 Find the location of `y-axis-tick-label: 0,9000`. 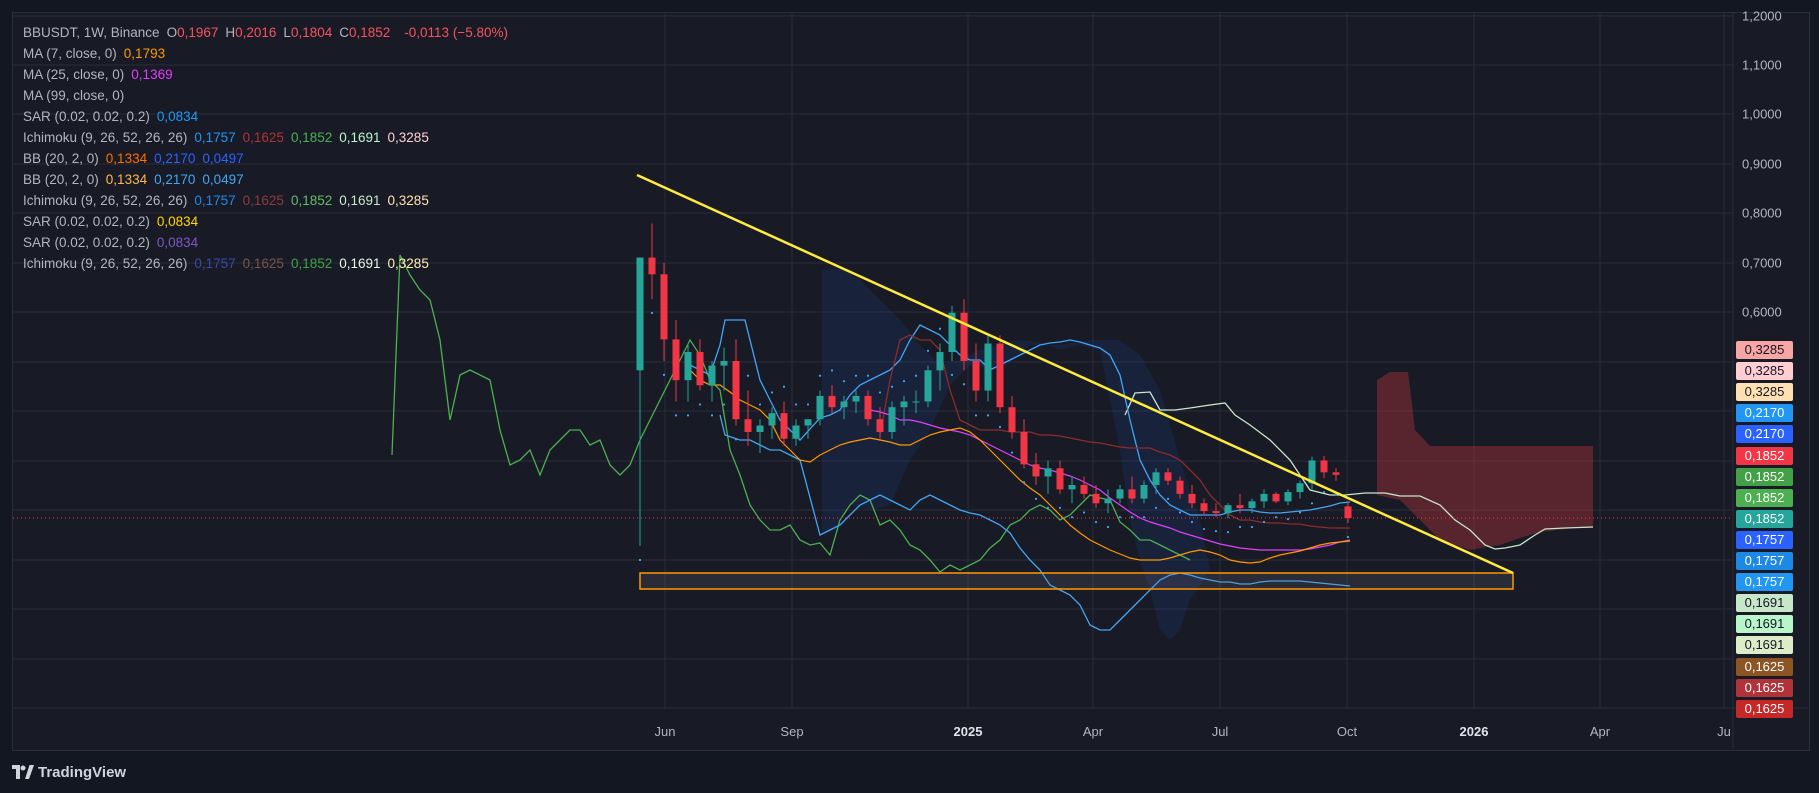

y-axis-tick-label: 0,9000 is located at coordinates (1762, 164).